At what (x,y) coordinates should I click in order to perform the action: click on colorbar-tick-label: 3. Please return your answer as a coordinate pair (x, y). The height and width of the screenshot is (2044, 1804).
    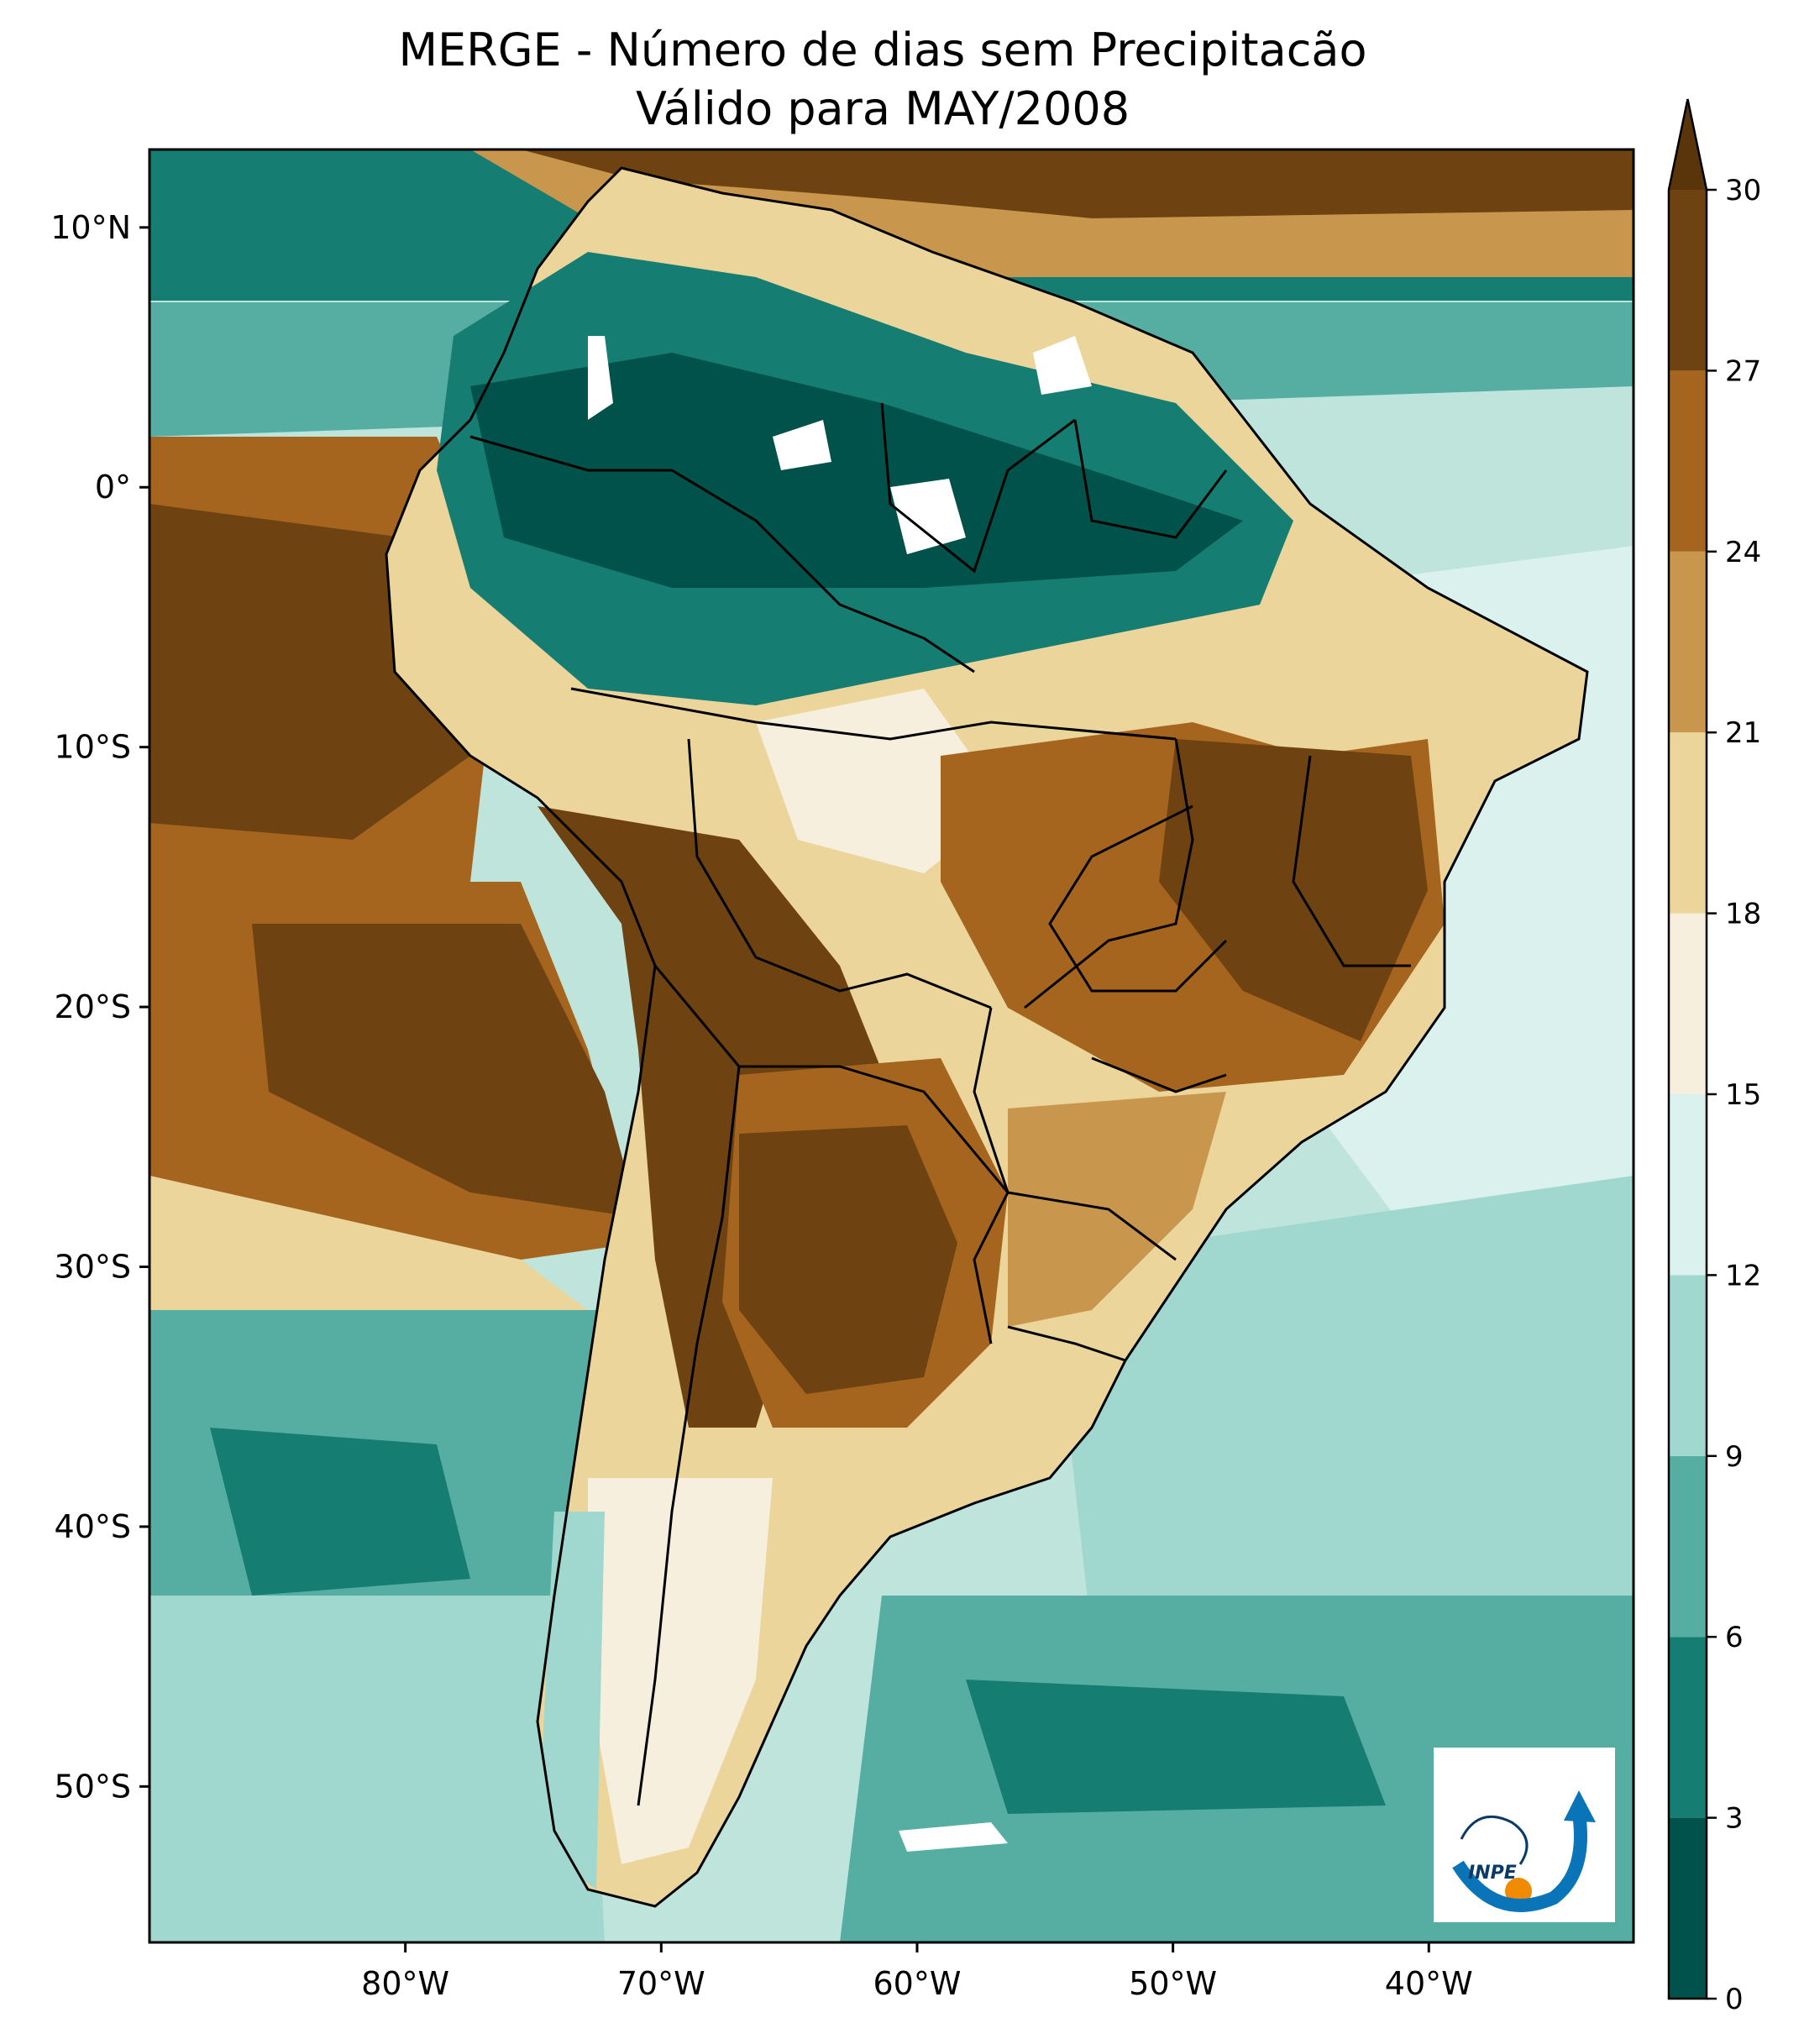
    Looking at the image, I should click on (1734, 1819).